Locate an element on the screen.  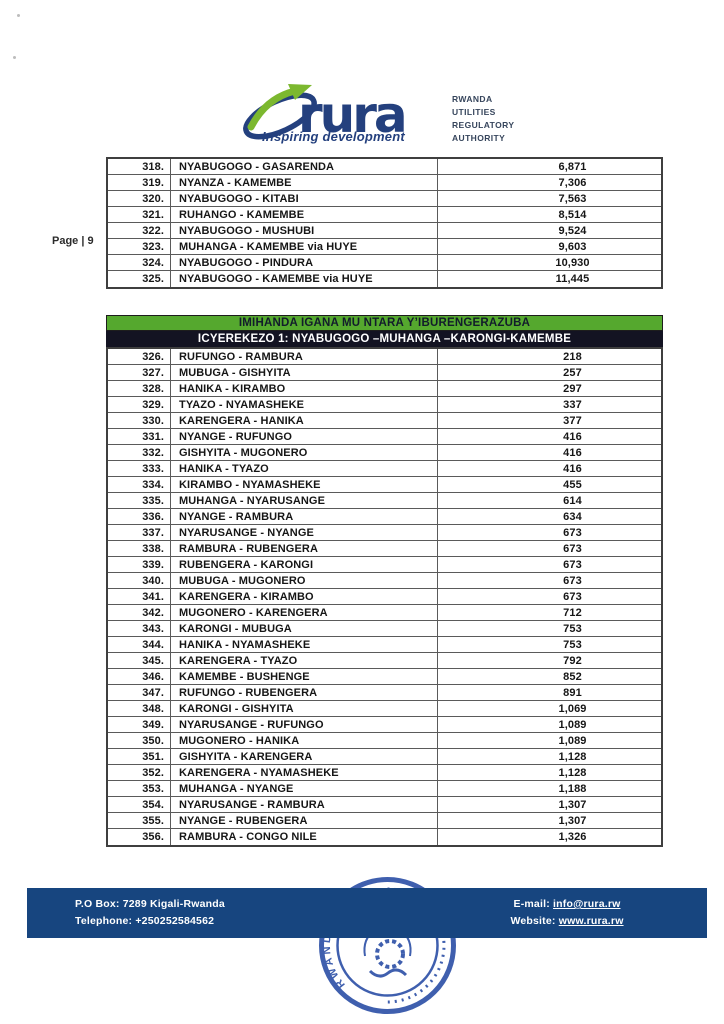
table-row: 328. HANIKA - KIRAMBO 297 is located at coordinates (384, 389).